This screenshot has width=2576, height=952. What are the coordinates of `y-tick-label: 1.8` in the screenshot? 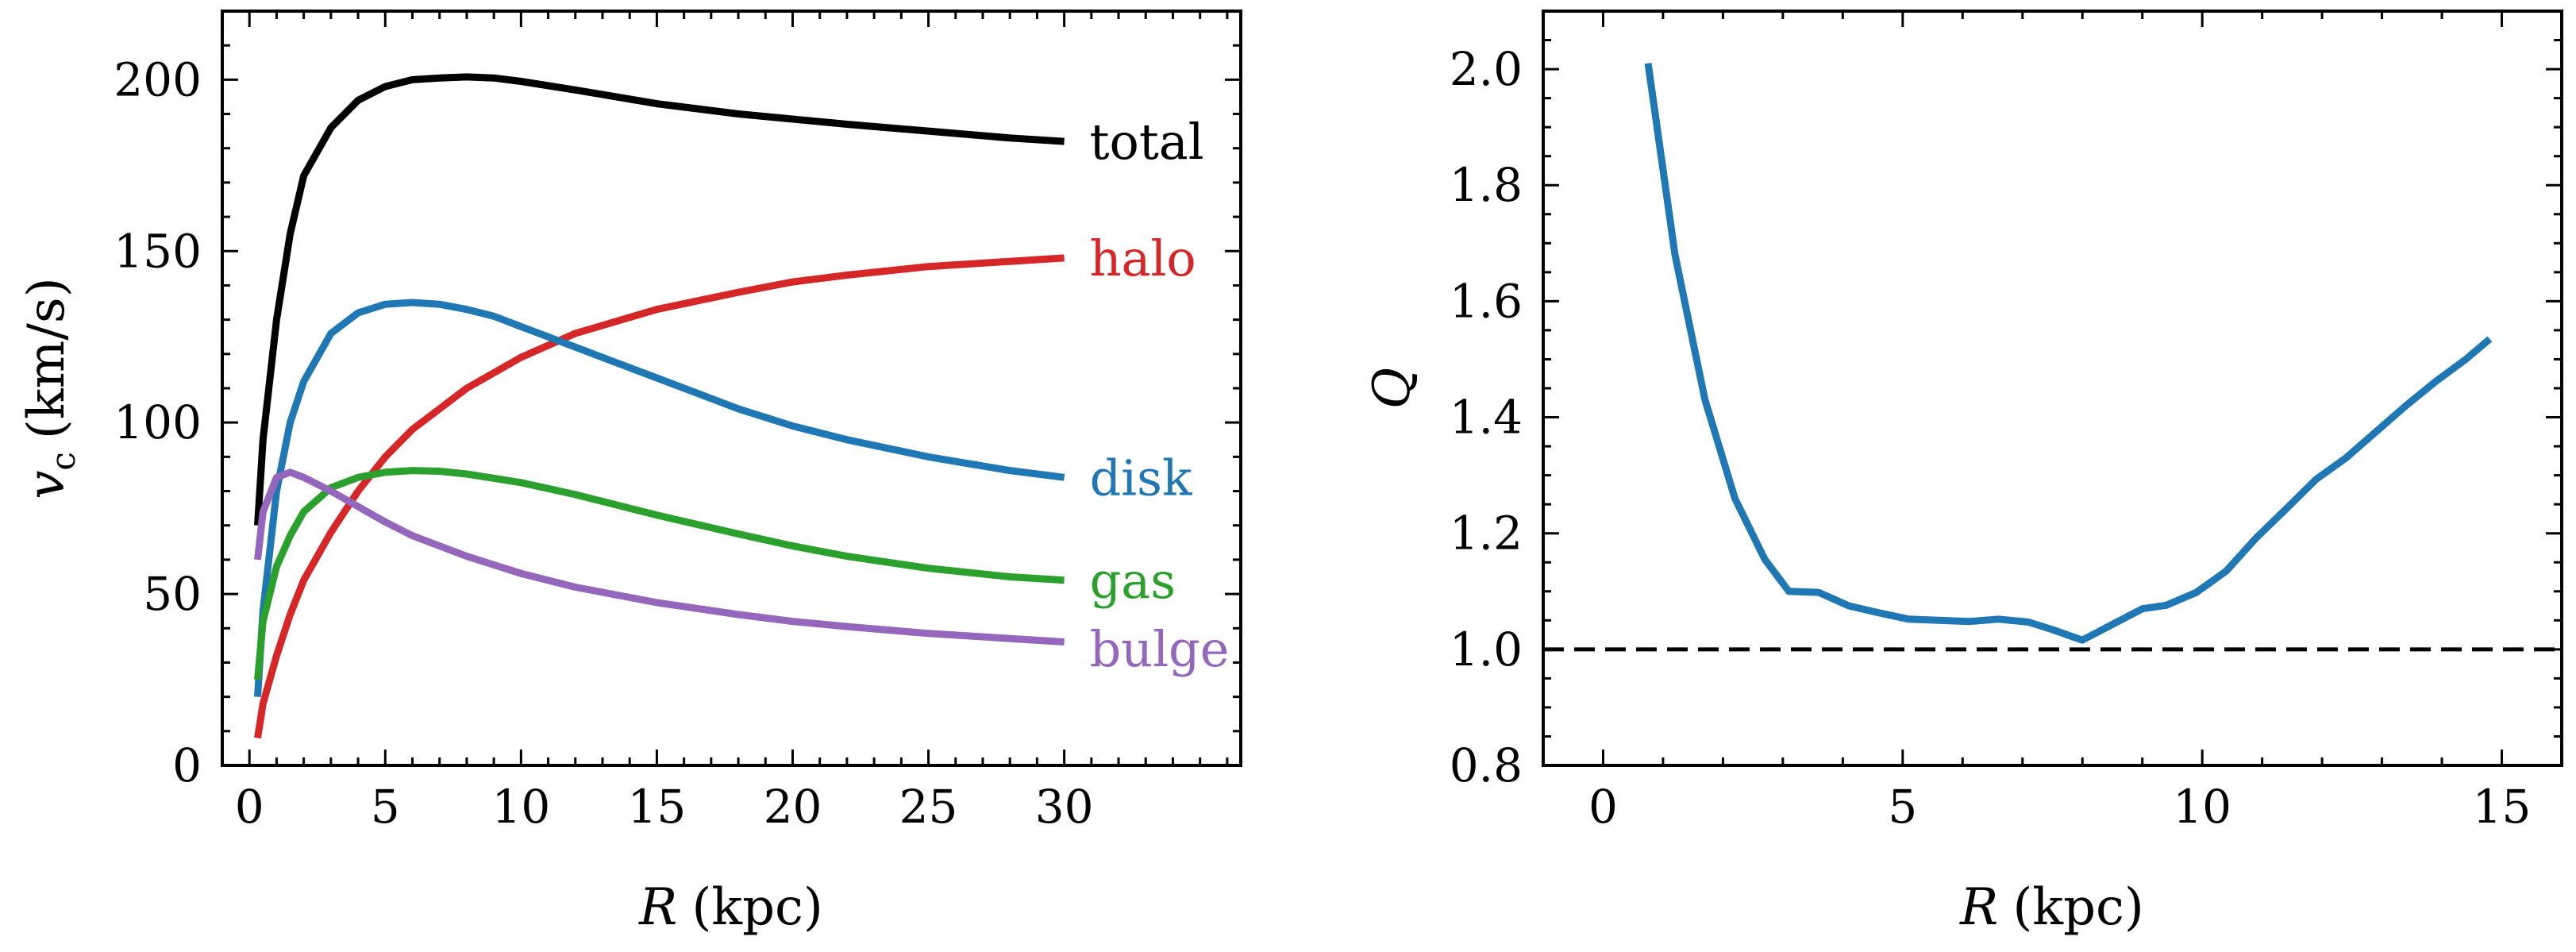 It's located at (1486, 185).